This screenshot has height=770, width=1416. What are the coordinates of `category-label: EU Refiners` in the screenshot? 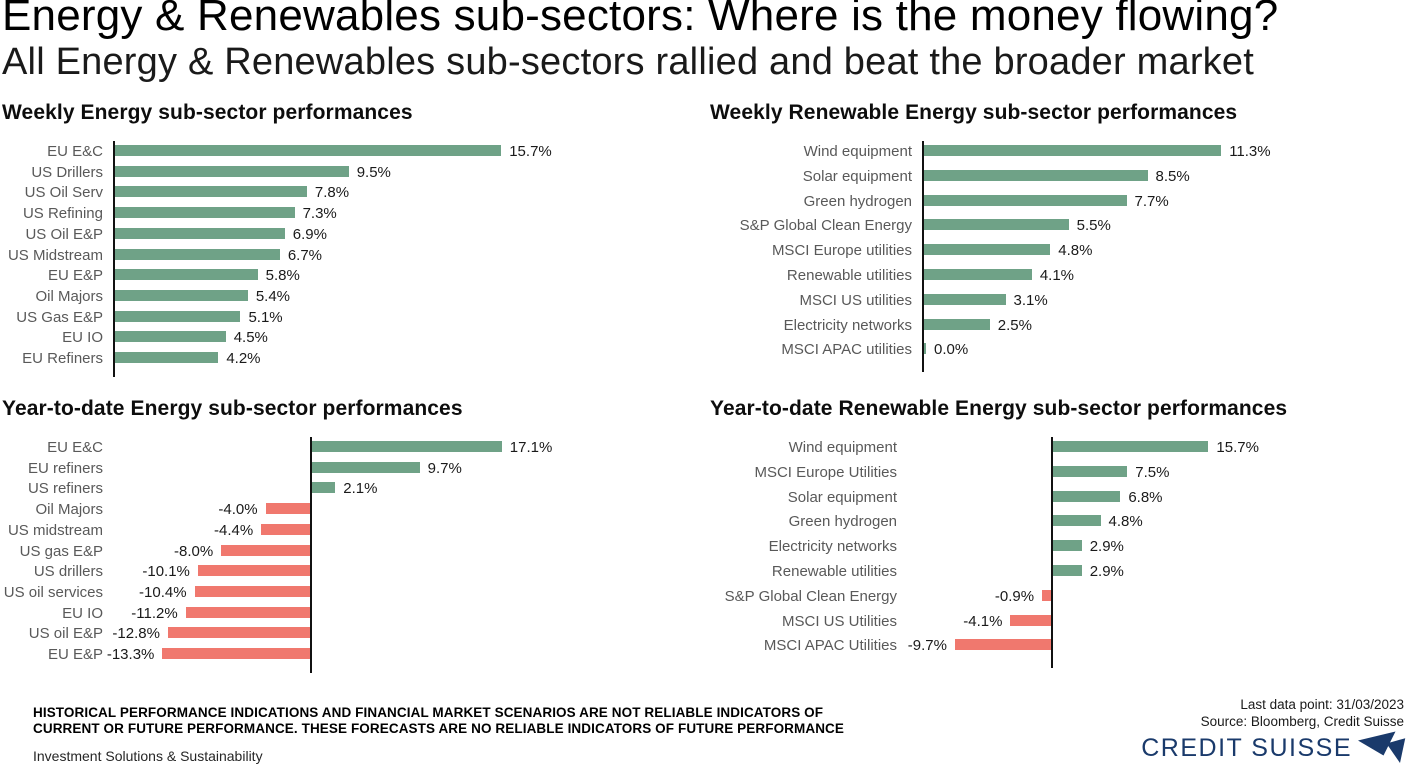 It's located at (62, 358).